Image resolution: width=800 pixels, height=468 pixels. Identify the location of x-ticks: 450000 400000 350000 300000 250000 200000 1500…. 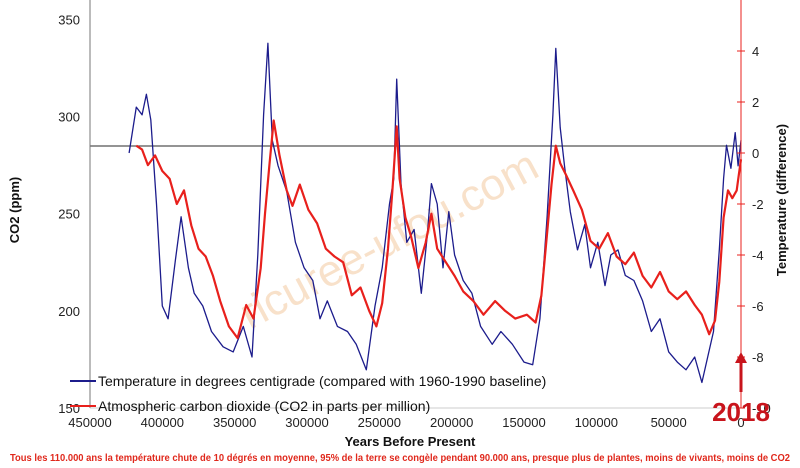
(406, 422).